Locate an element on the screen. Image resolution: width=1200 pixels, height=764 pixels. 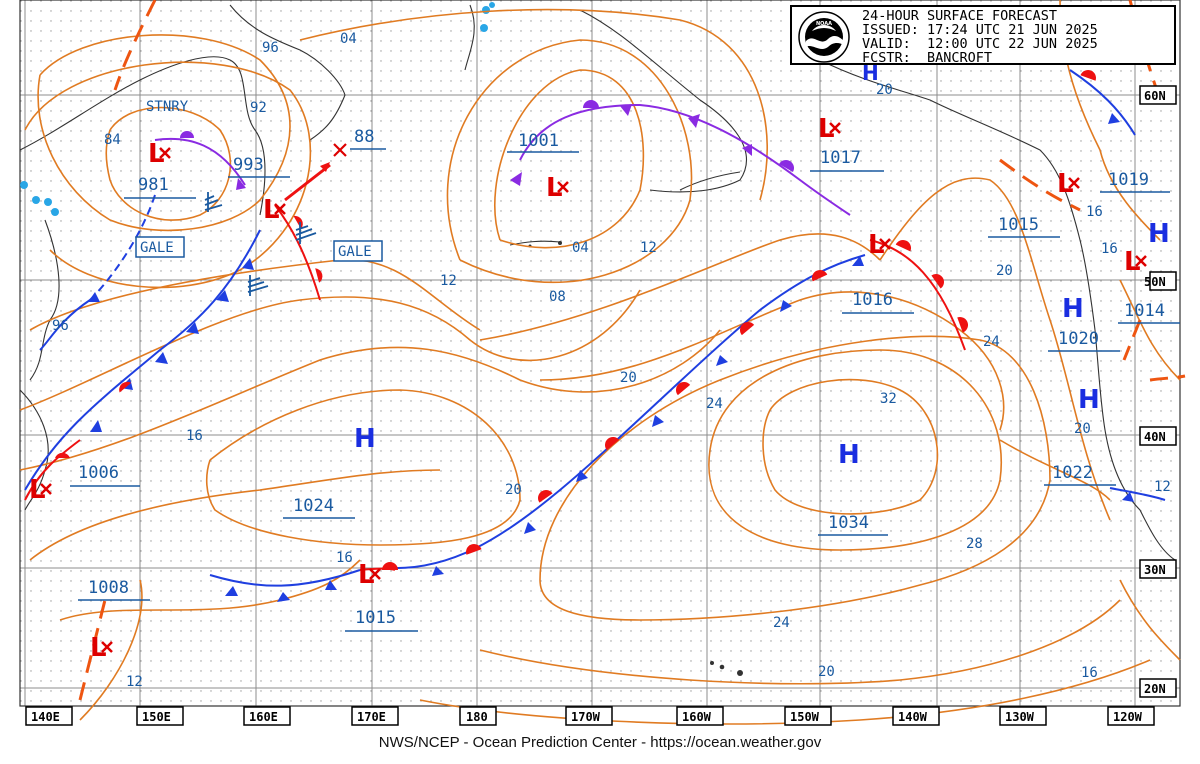
issued-time: ISSUED: 17:24 UTC 21 JUN 2025 is located at coordinates (980, 30).